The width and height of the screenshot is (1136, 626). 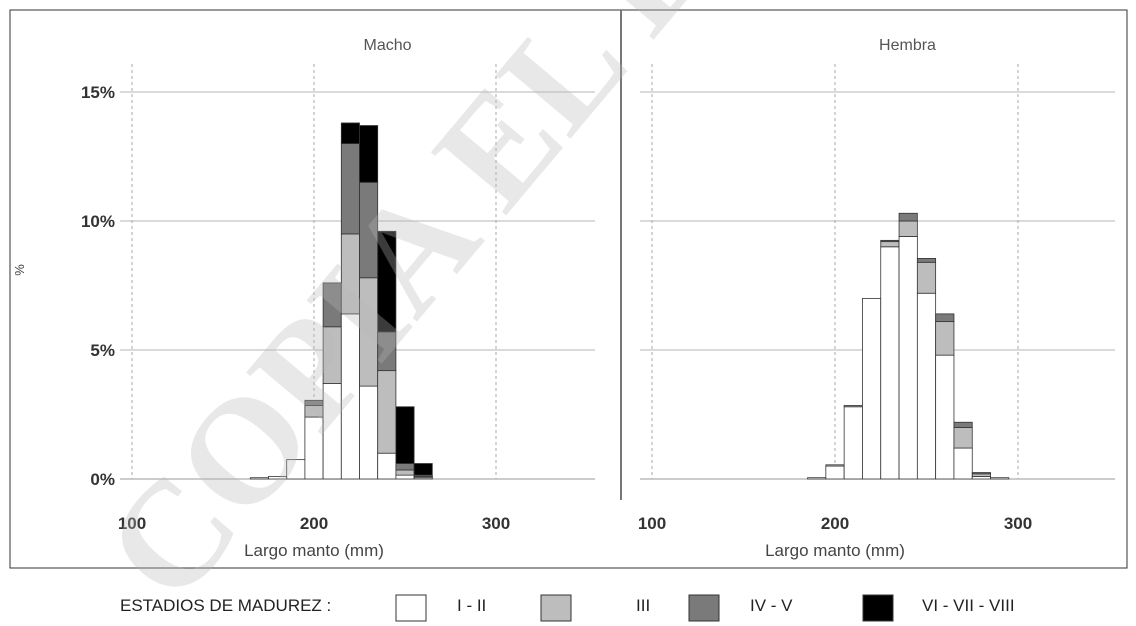 What do you see at coordinates (98, 92) in the screenshot?
I see `y-tick-label: 15%` at bounding box center [98, 92].